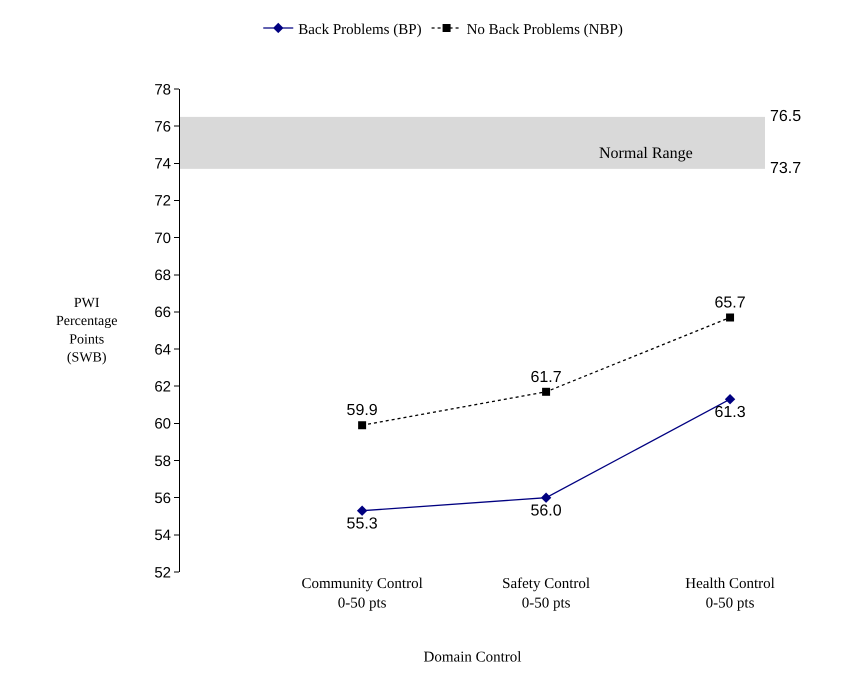 The image size is (854, 683). What do you see at coordinates (162, 127) in the screenshot?
I see `y-tick-label: 76` at bounding box center [162, 127].